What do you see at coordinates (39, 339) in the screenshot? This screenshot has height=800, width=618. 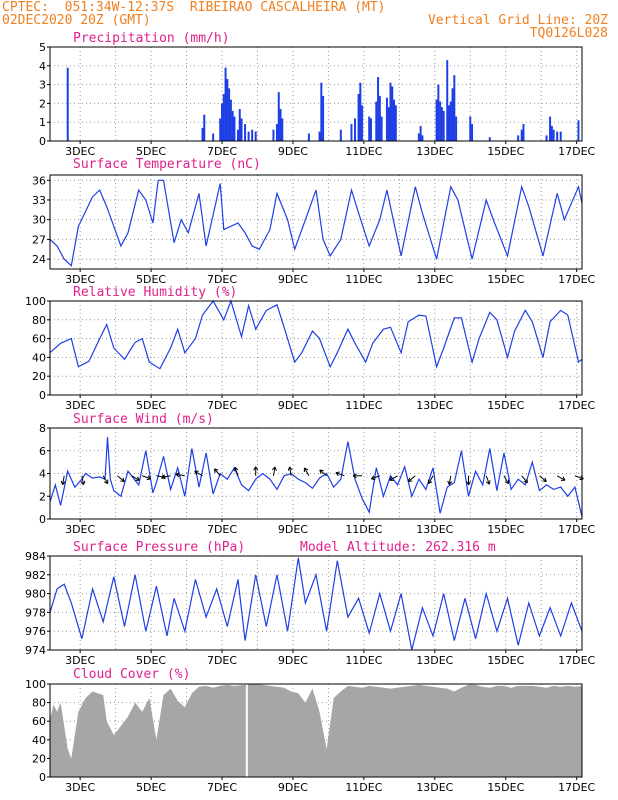 I see `y-tick-label: 60` at bounding box center [39, 339].